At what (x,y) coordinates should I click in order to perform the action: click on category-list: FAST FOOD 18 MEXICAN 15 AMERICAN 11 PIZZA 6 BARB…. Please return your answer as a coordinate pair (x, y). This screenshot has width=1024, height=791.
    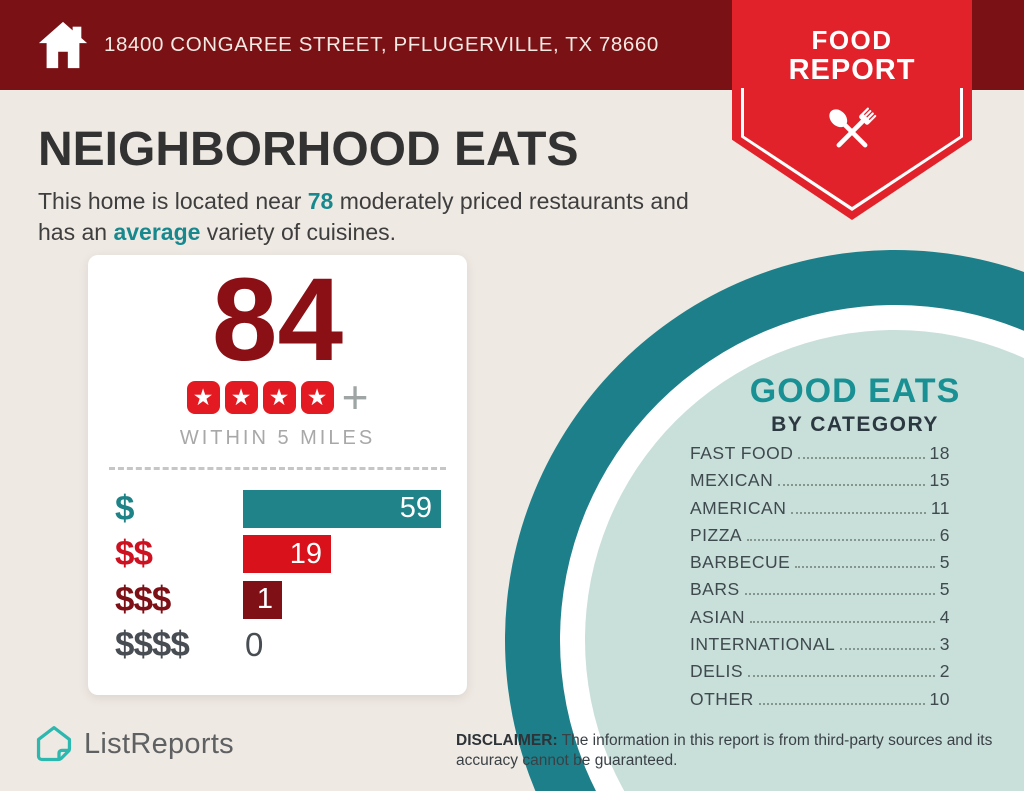
    Looking at the image, I should click on (820, 579).